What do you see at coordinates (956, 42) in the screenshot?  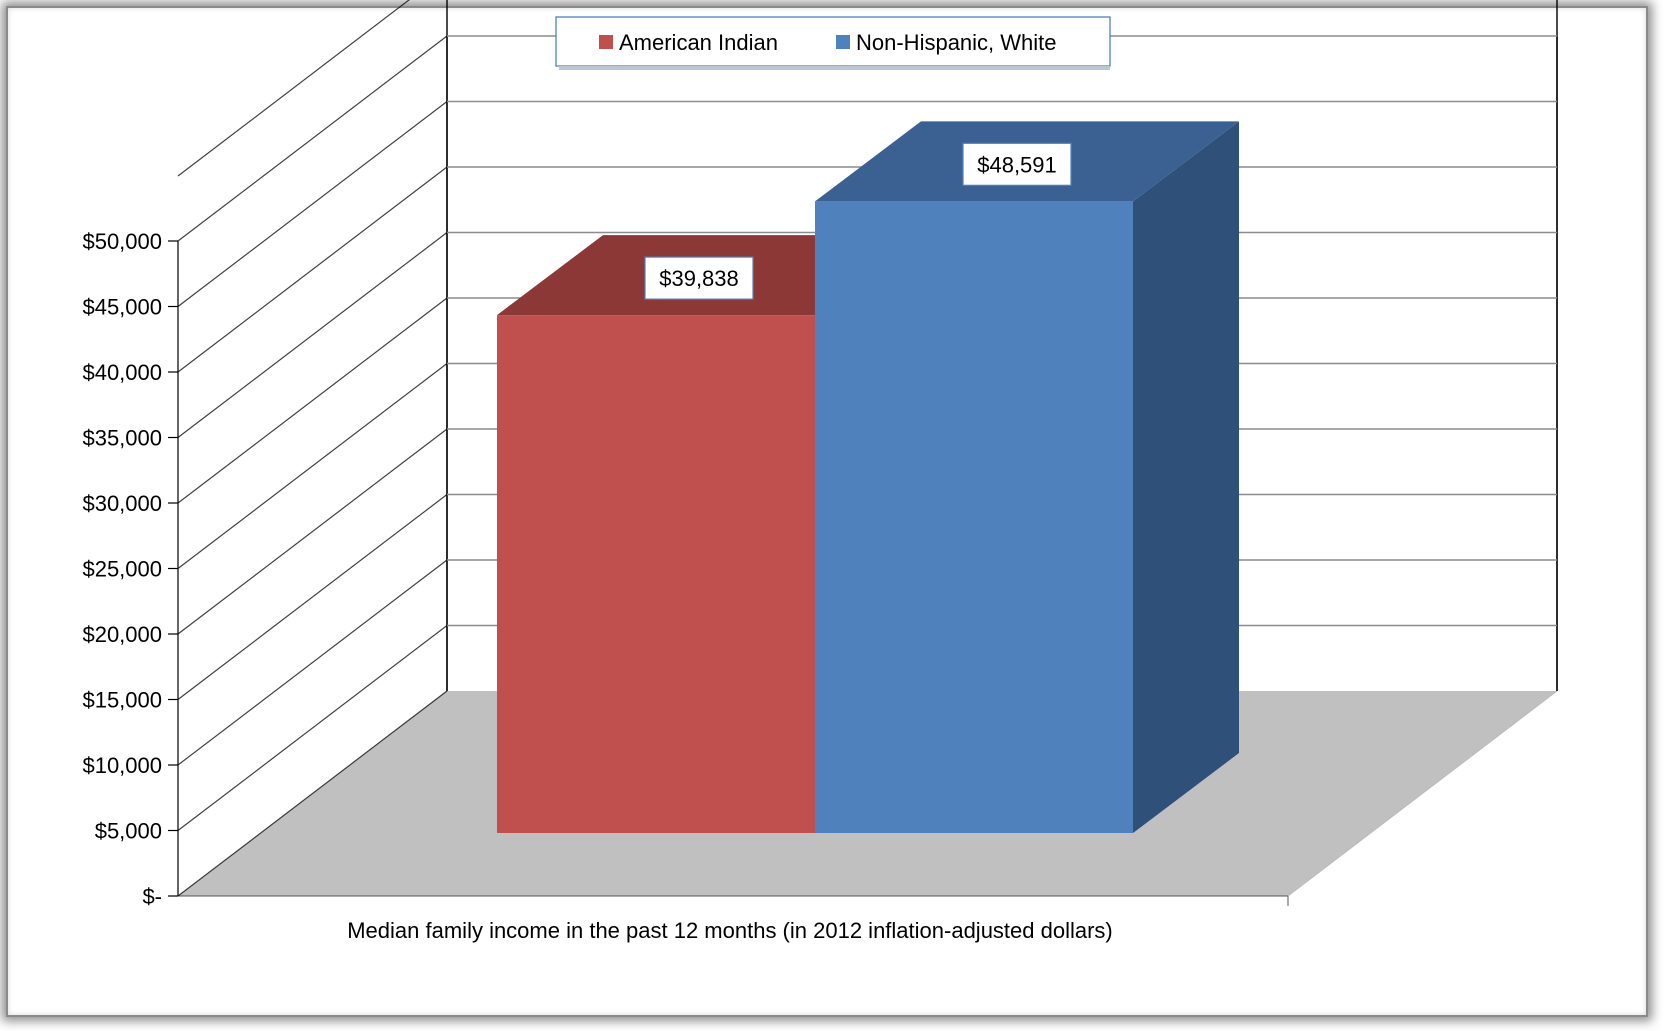 I see `legend-label-non-hispanic-white: Non-Hispanic, White` at bounding box center [956, 42].